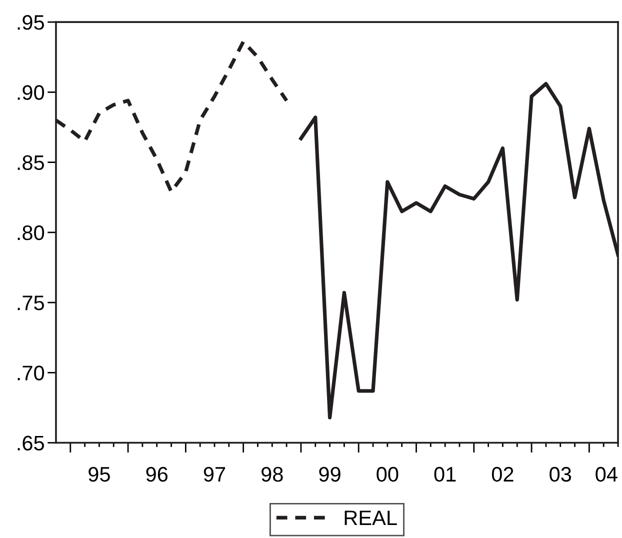  I want to click on y-tick-label: .65, so click(31, 443).